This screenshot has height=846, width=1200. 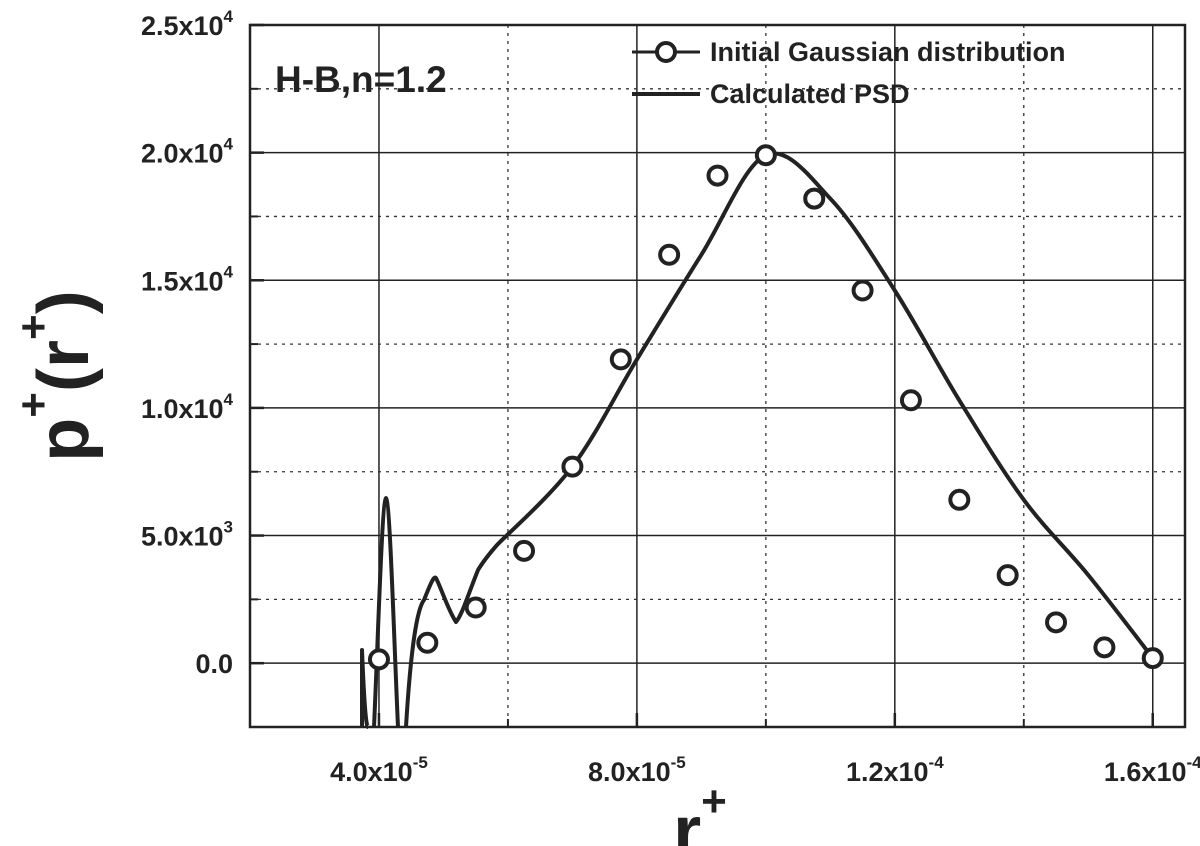 I want to click on legend-marker-initial, so click(x=666, y=52).